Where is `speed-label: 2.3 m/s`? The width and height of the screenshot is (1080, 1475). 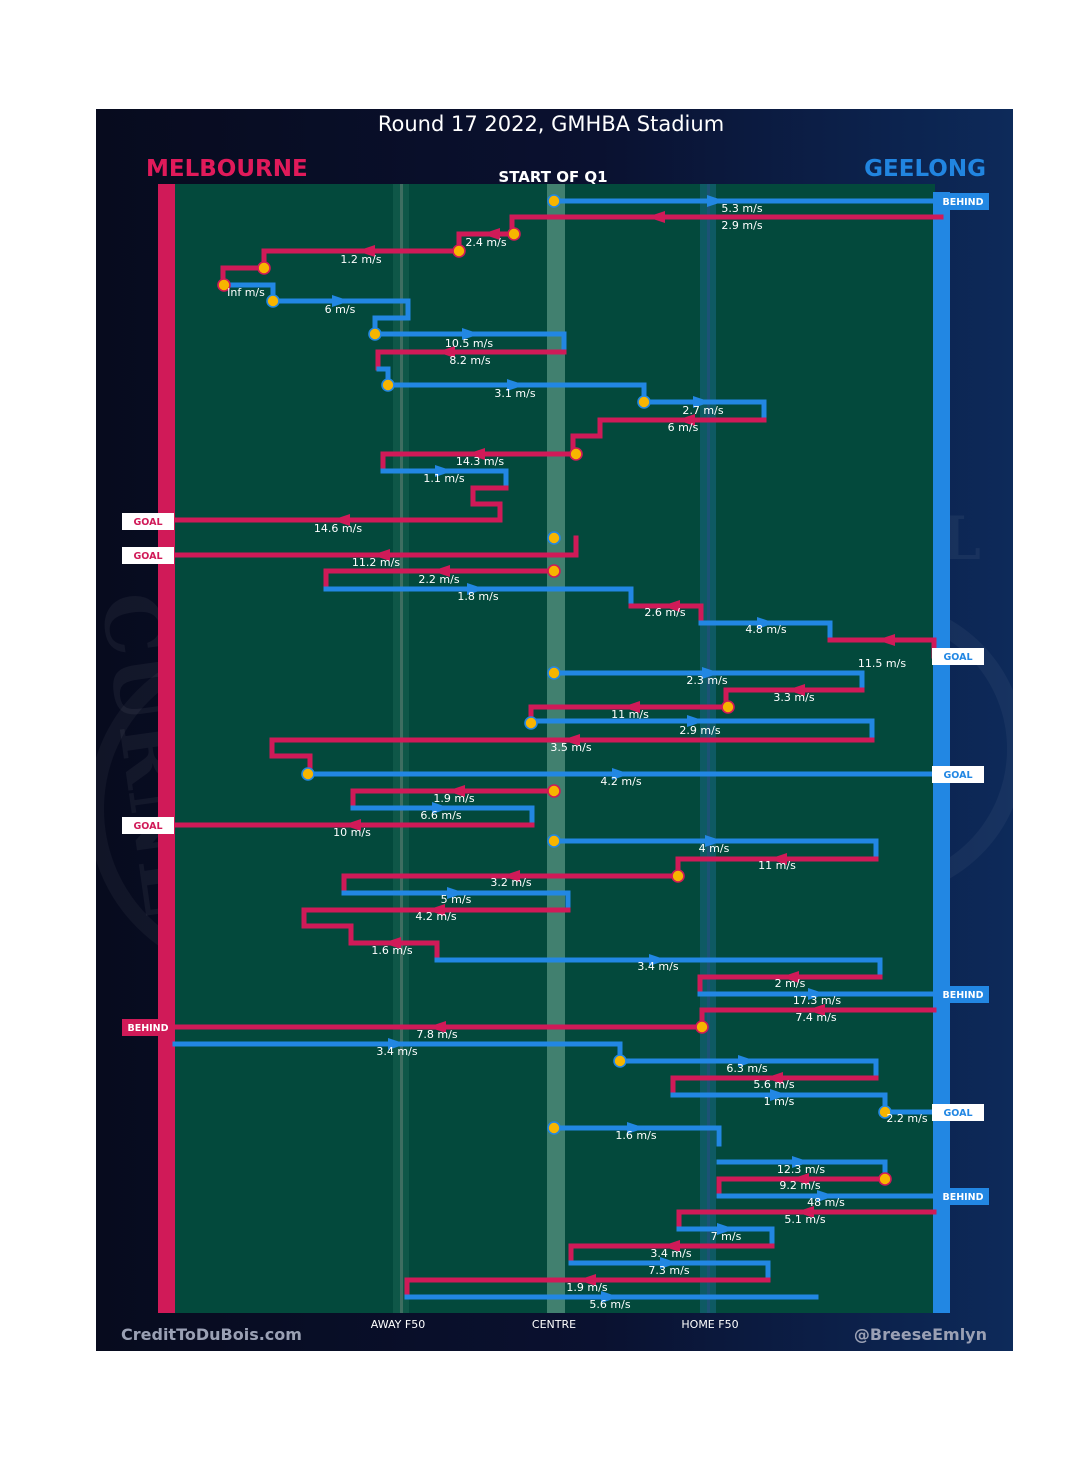 speed-label: 2.3 m/s is located at coordinates (706, 680).